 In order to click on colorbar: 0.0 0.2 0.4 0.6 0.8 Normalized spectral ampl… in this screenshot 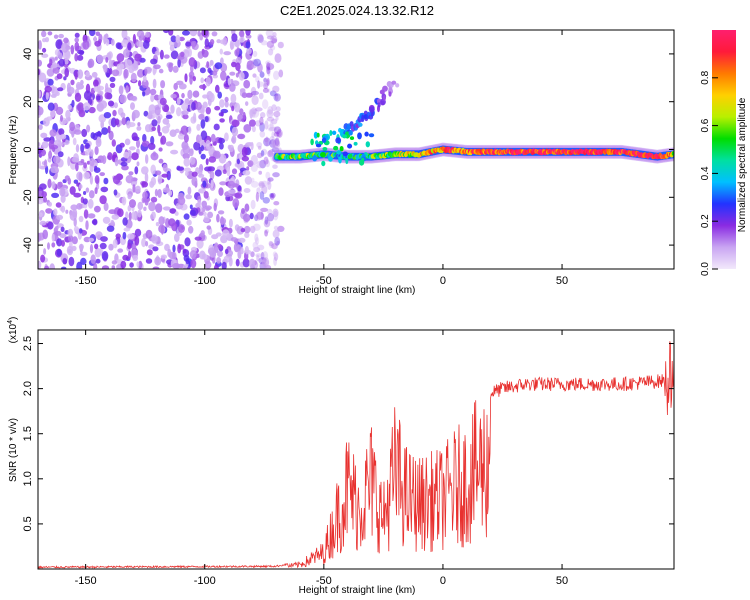, I will do `click(724, 153)`.